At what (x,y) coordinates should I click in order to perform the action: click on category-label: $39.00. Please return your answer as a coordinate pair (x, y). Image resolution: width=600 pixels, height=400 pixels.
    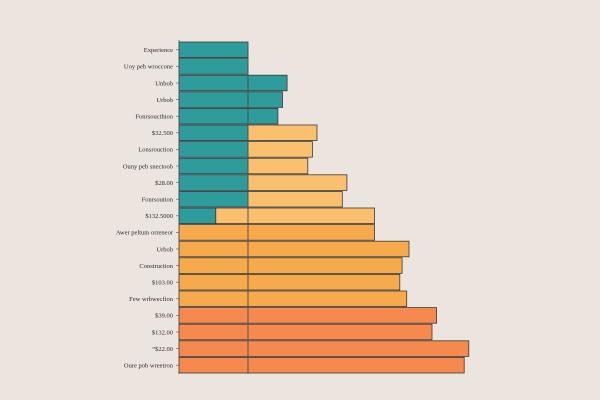
    Looking at the image, I should click on (164, 316).